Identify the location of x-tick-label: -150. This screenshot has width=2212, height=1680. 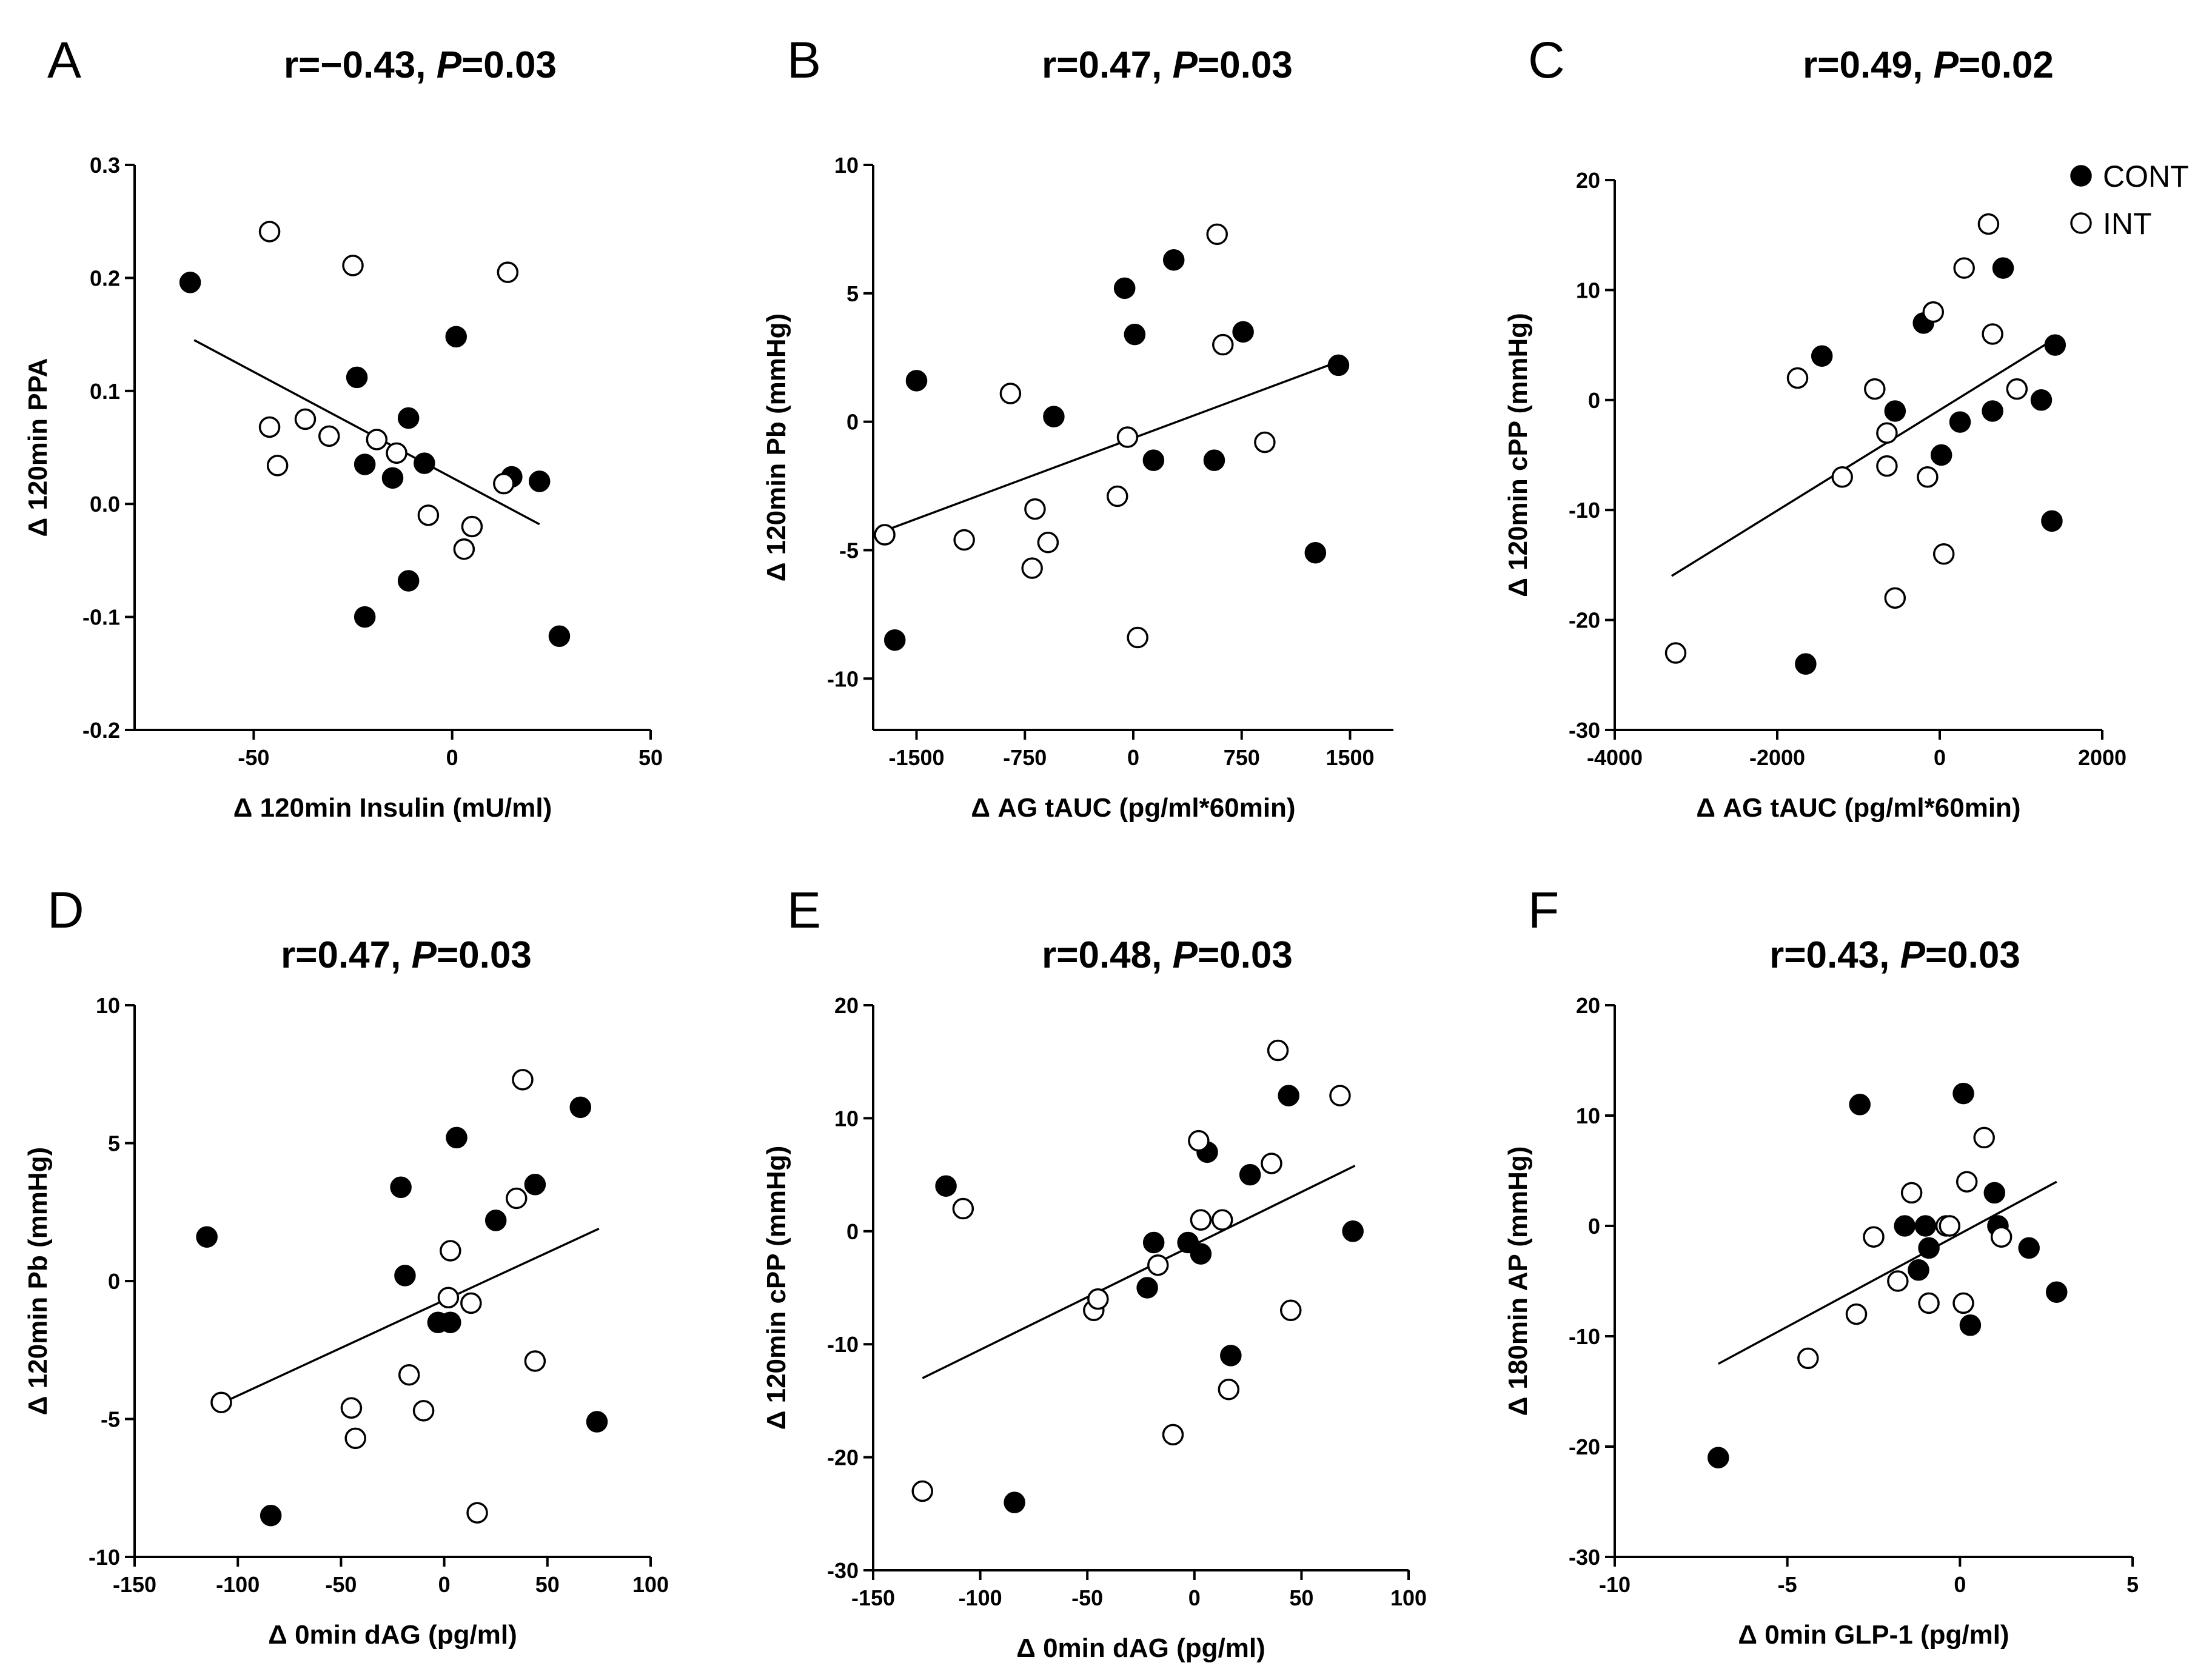
(873, 1597).